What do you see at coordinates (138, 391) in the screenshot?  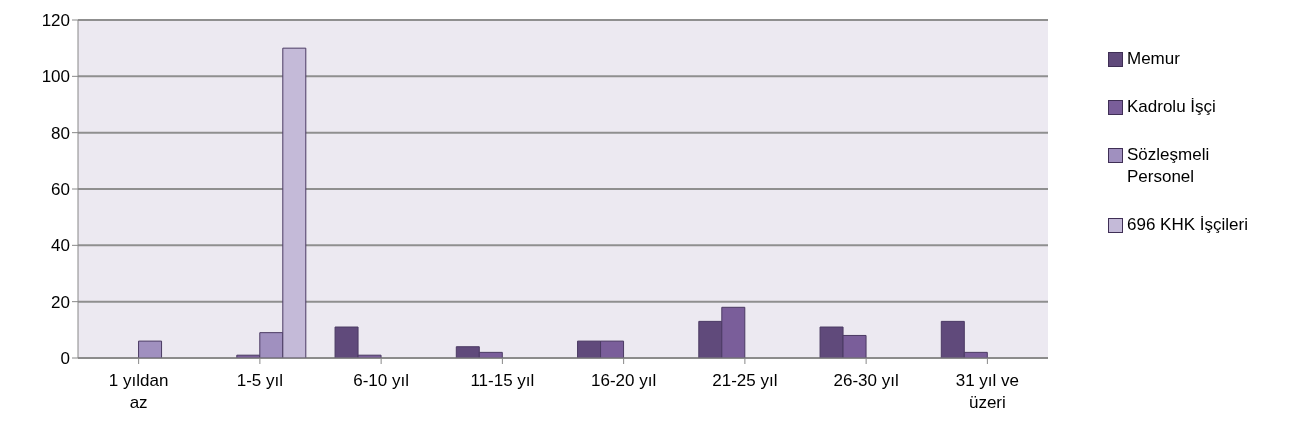 I see `x-tick-label: 1 yıldan az` at bounding box center [138, 391].